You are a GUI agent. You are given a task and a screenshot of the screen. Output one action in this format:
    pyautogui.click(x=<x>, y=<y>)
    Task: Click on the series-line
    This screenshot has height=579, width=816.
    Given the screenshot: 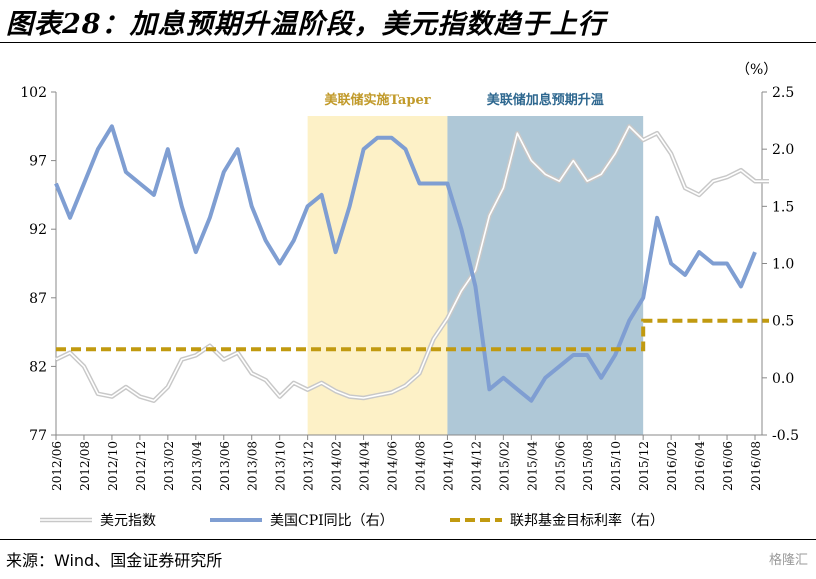 What is the action you would take?
    pyautogui.click(x=412, y=335)
    